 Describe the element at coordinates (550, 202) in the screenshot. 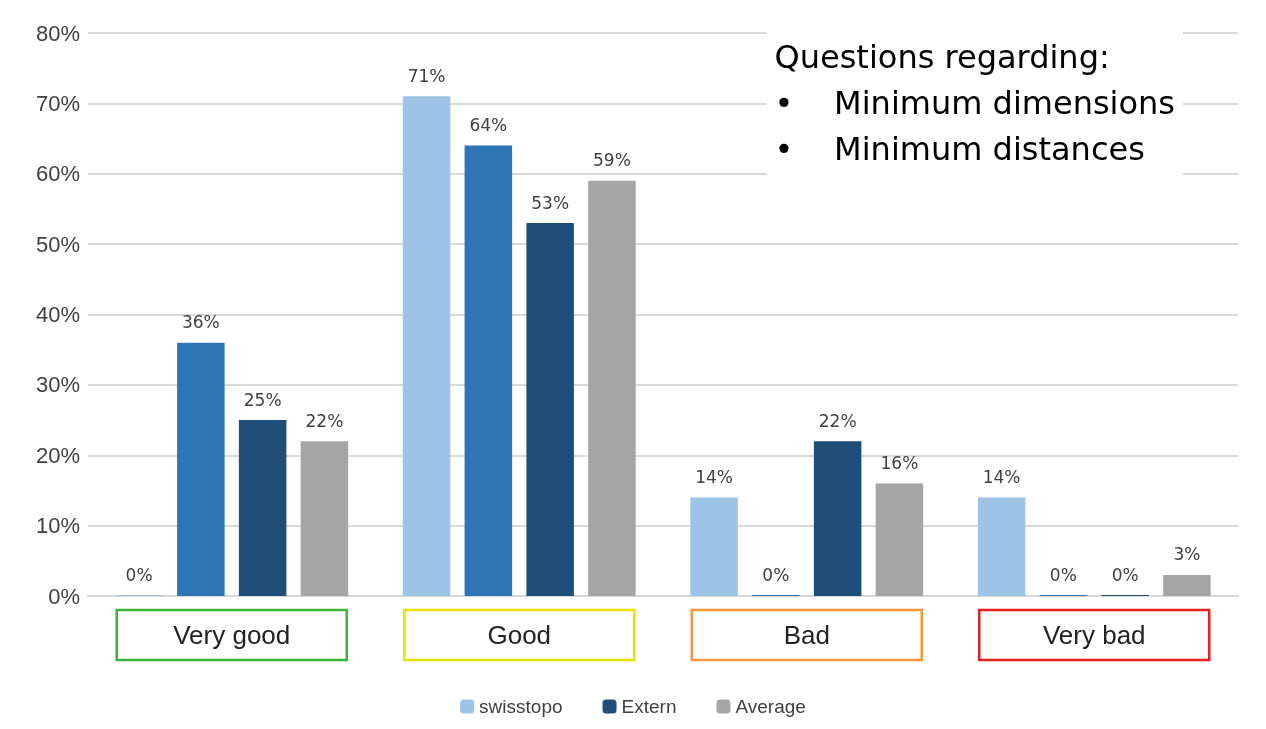

I see `data-label: 53%` at that location.